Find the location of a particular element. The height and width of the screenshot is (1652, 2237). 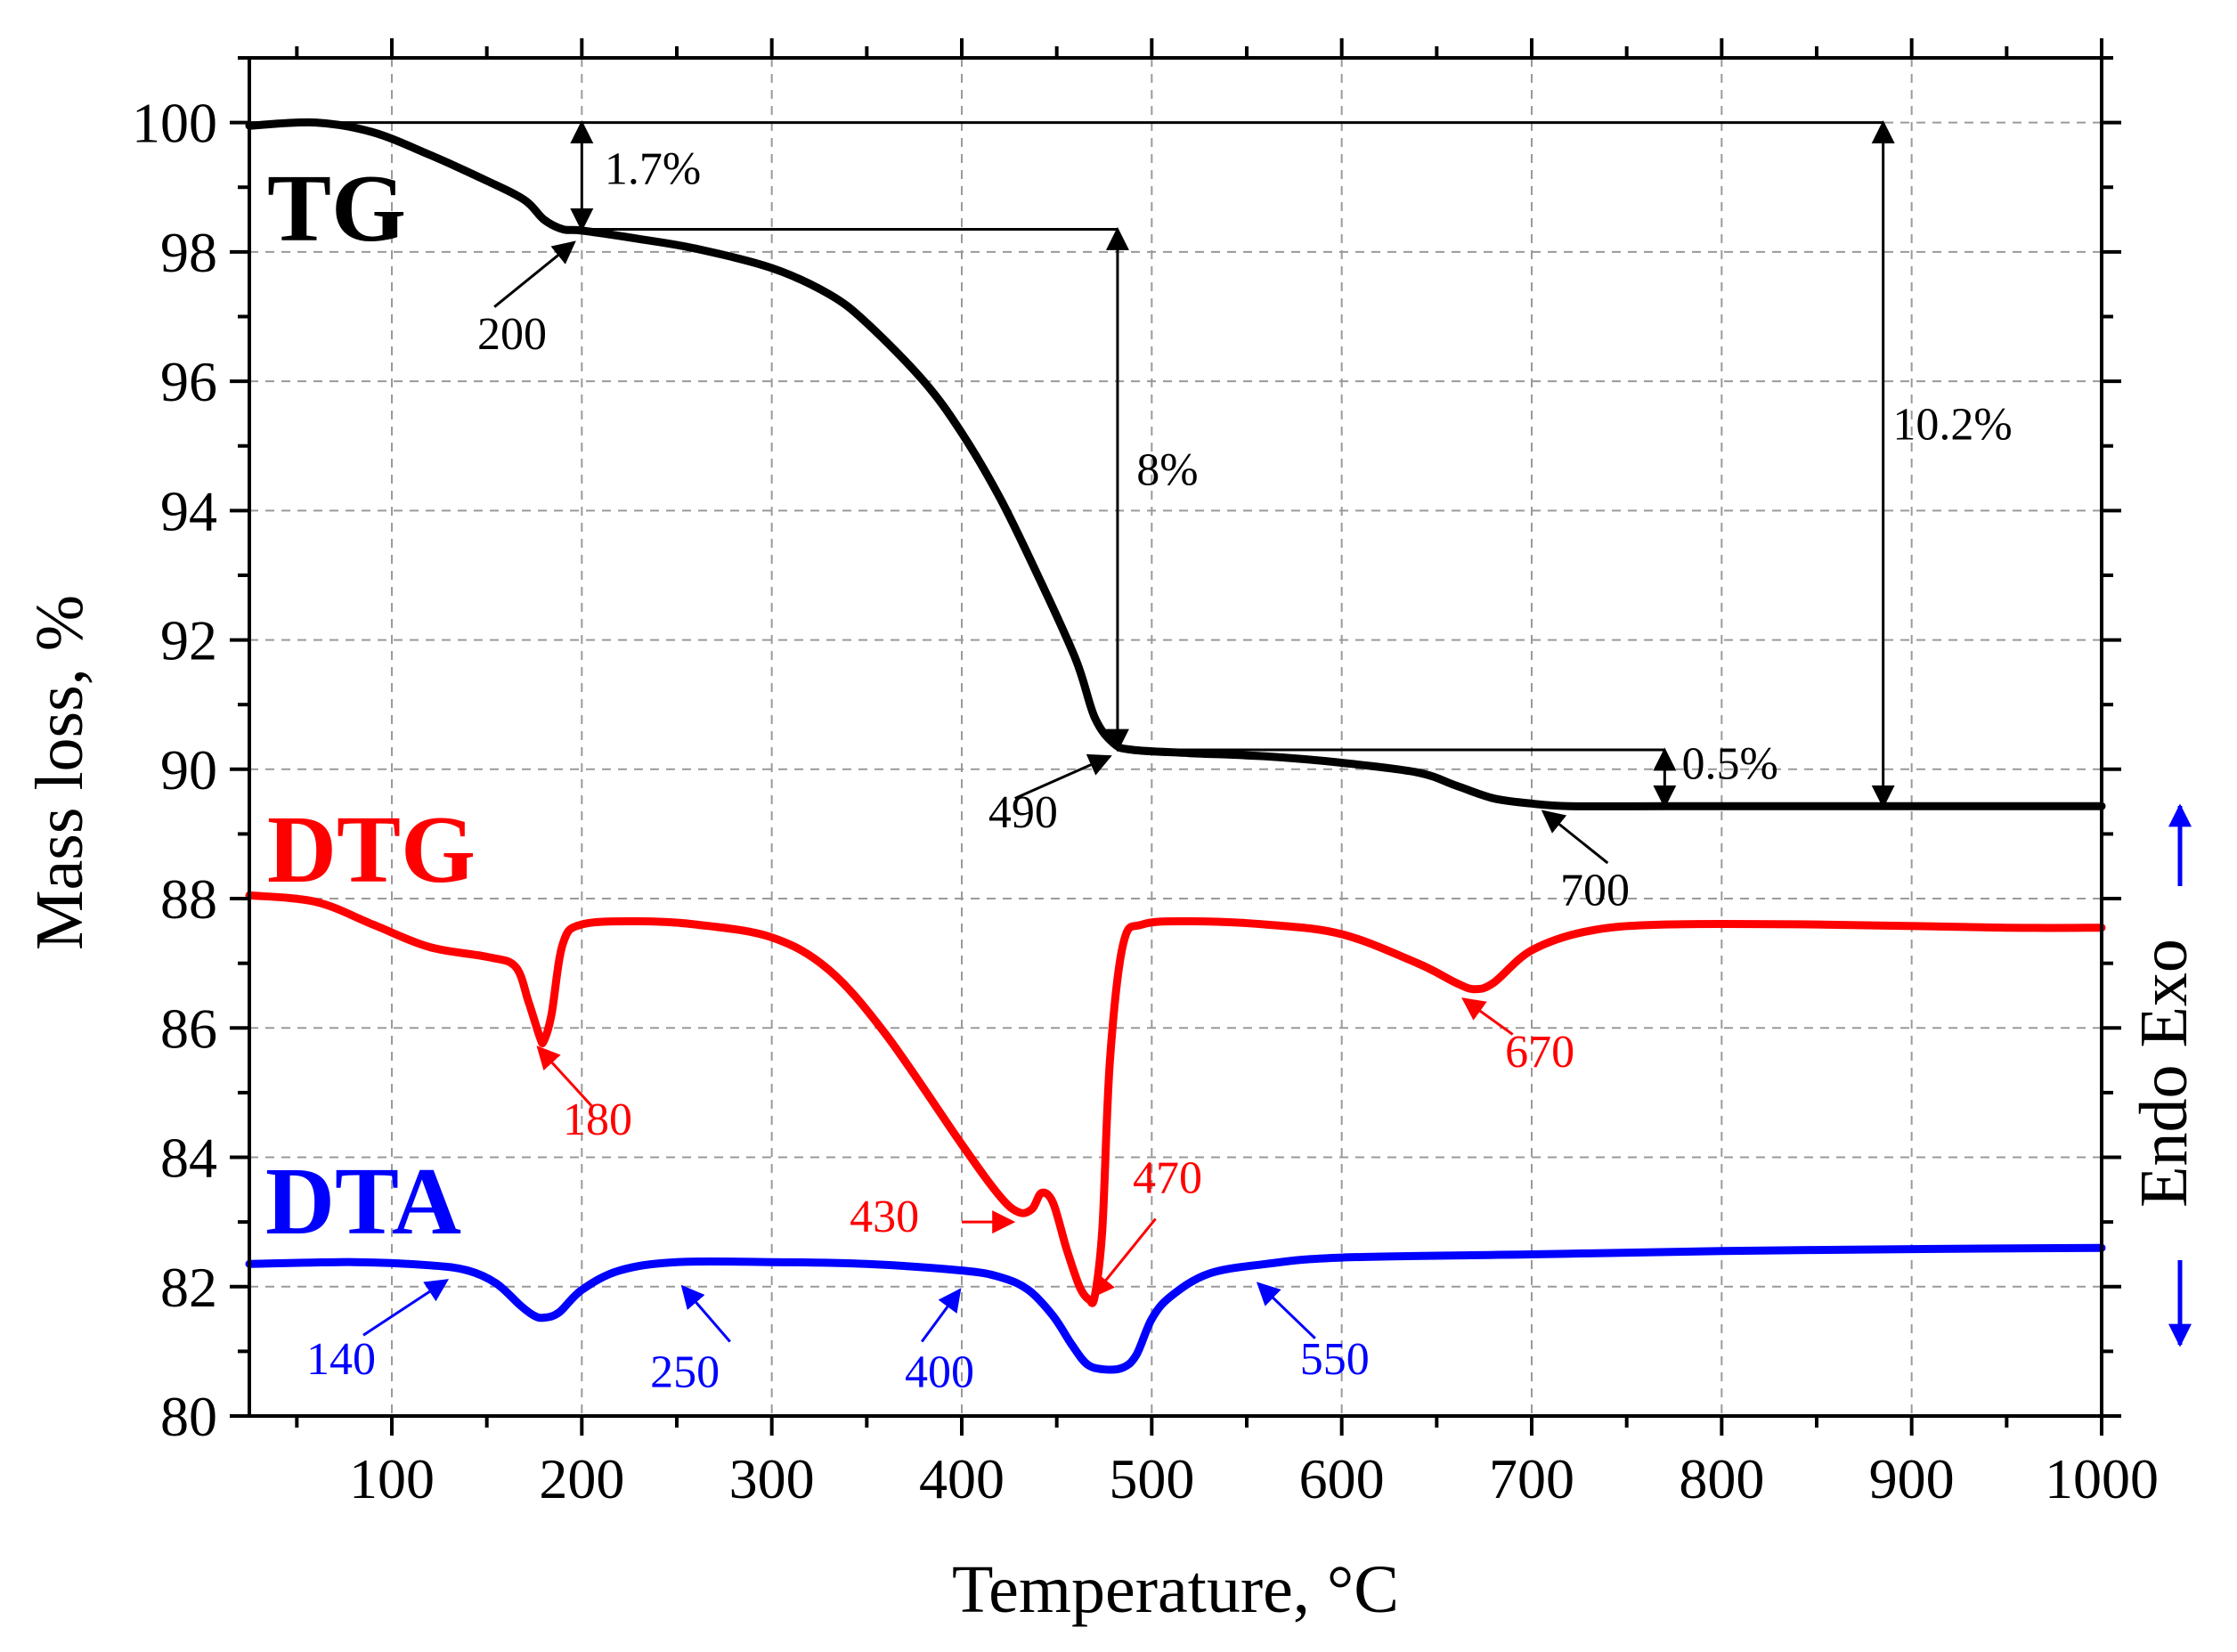

x-tick-label: 200 is located at coordinates (581, 1478).